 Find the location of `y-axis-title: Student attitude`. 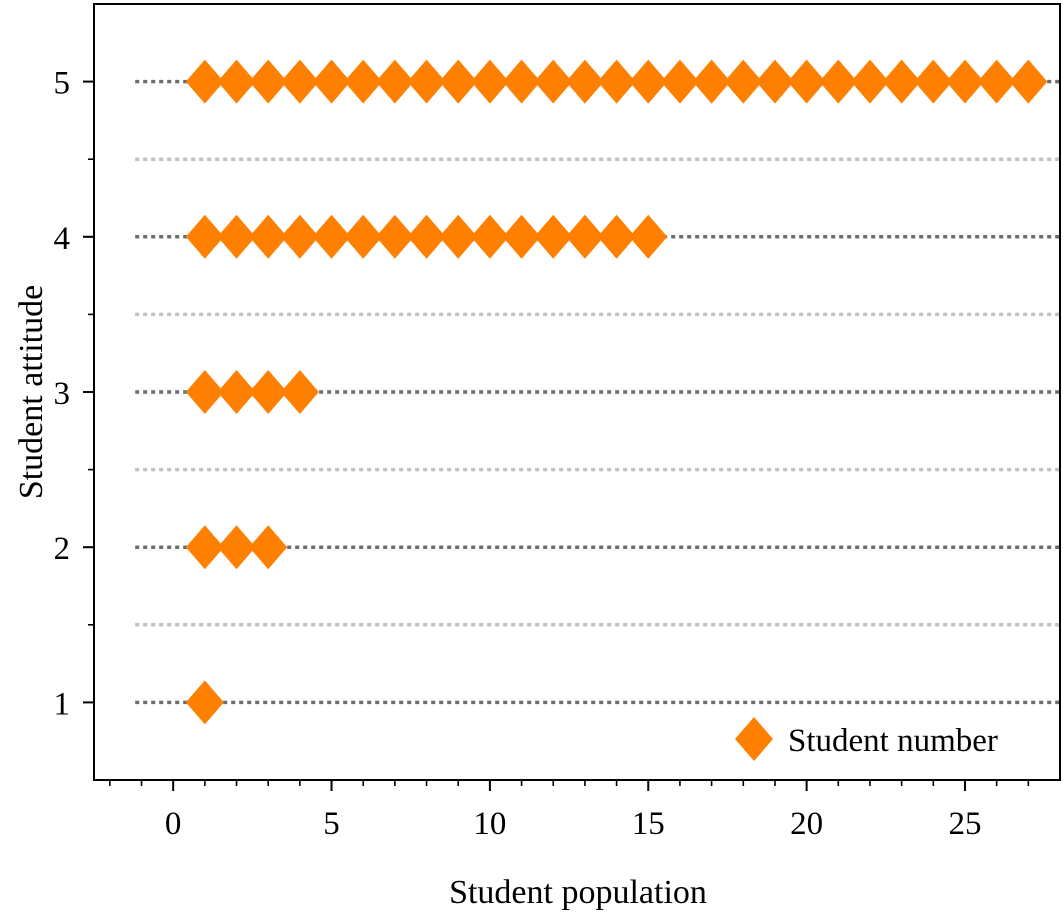

y-axis-title: Student attitude is located at coordinates (31, 392).